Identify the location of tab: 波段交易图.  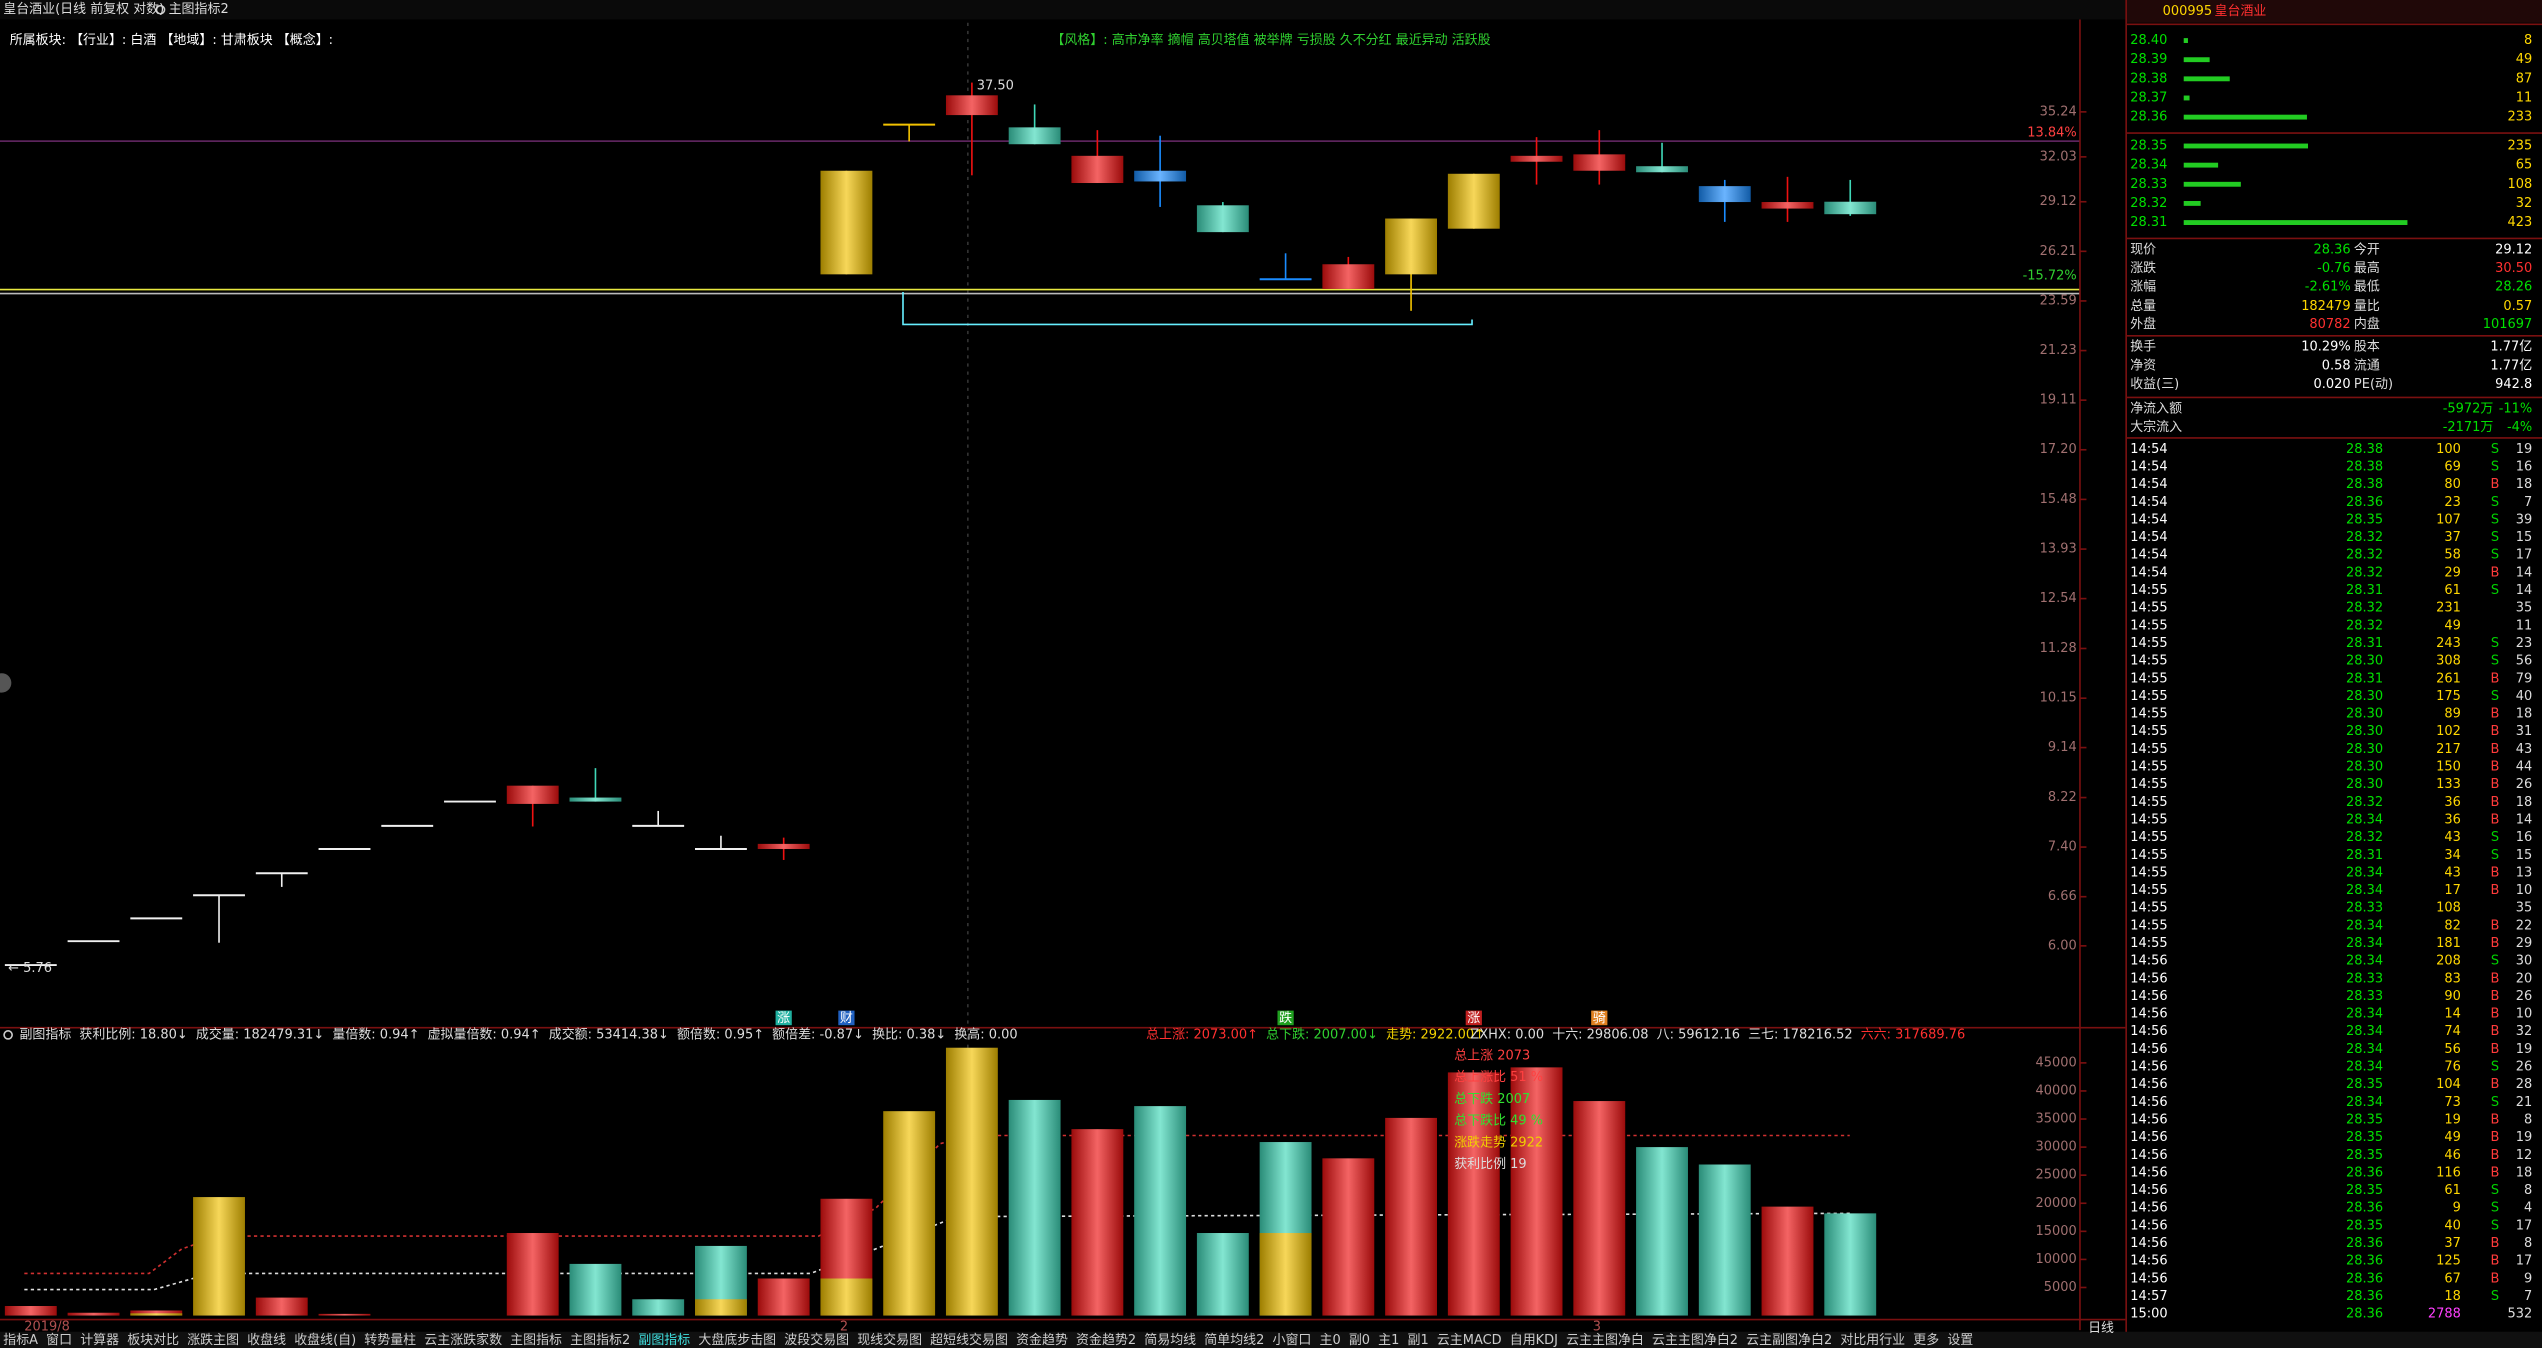
(816, 1340).